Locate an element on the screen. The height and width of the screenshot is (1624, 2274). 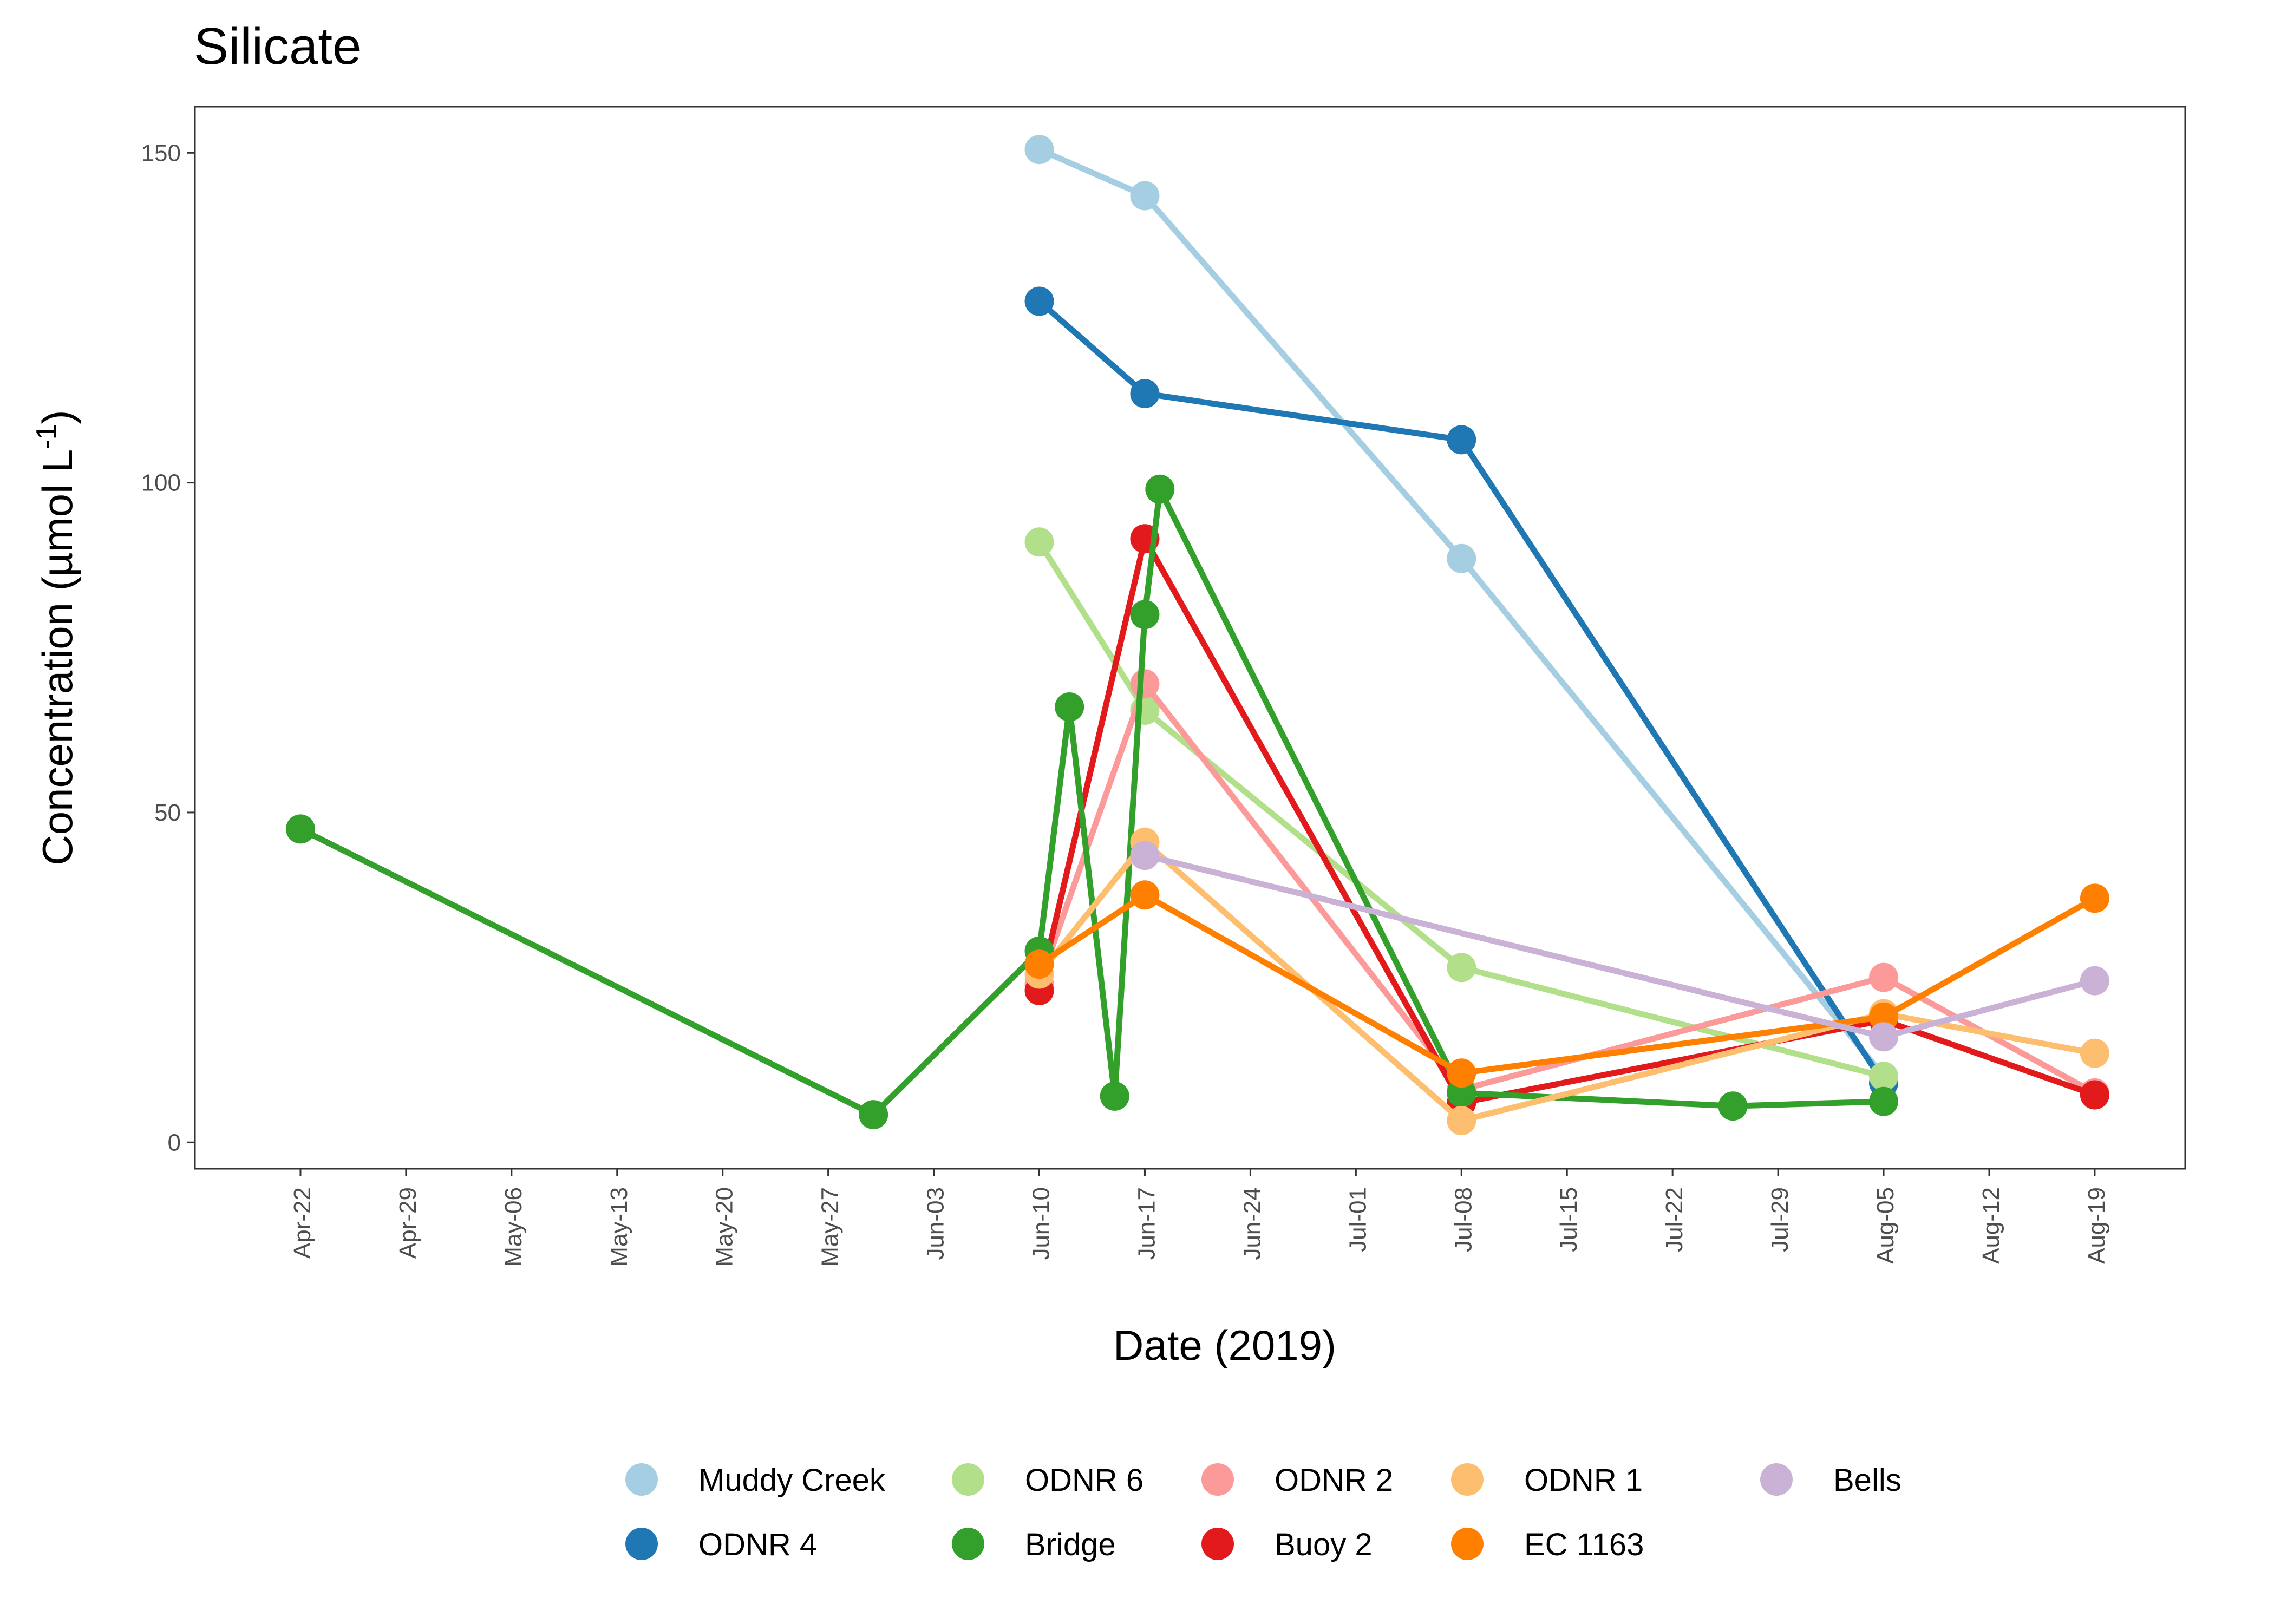
legend-label: ODNR 6 is located at coordinates (1084, 1480).